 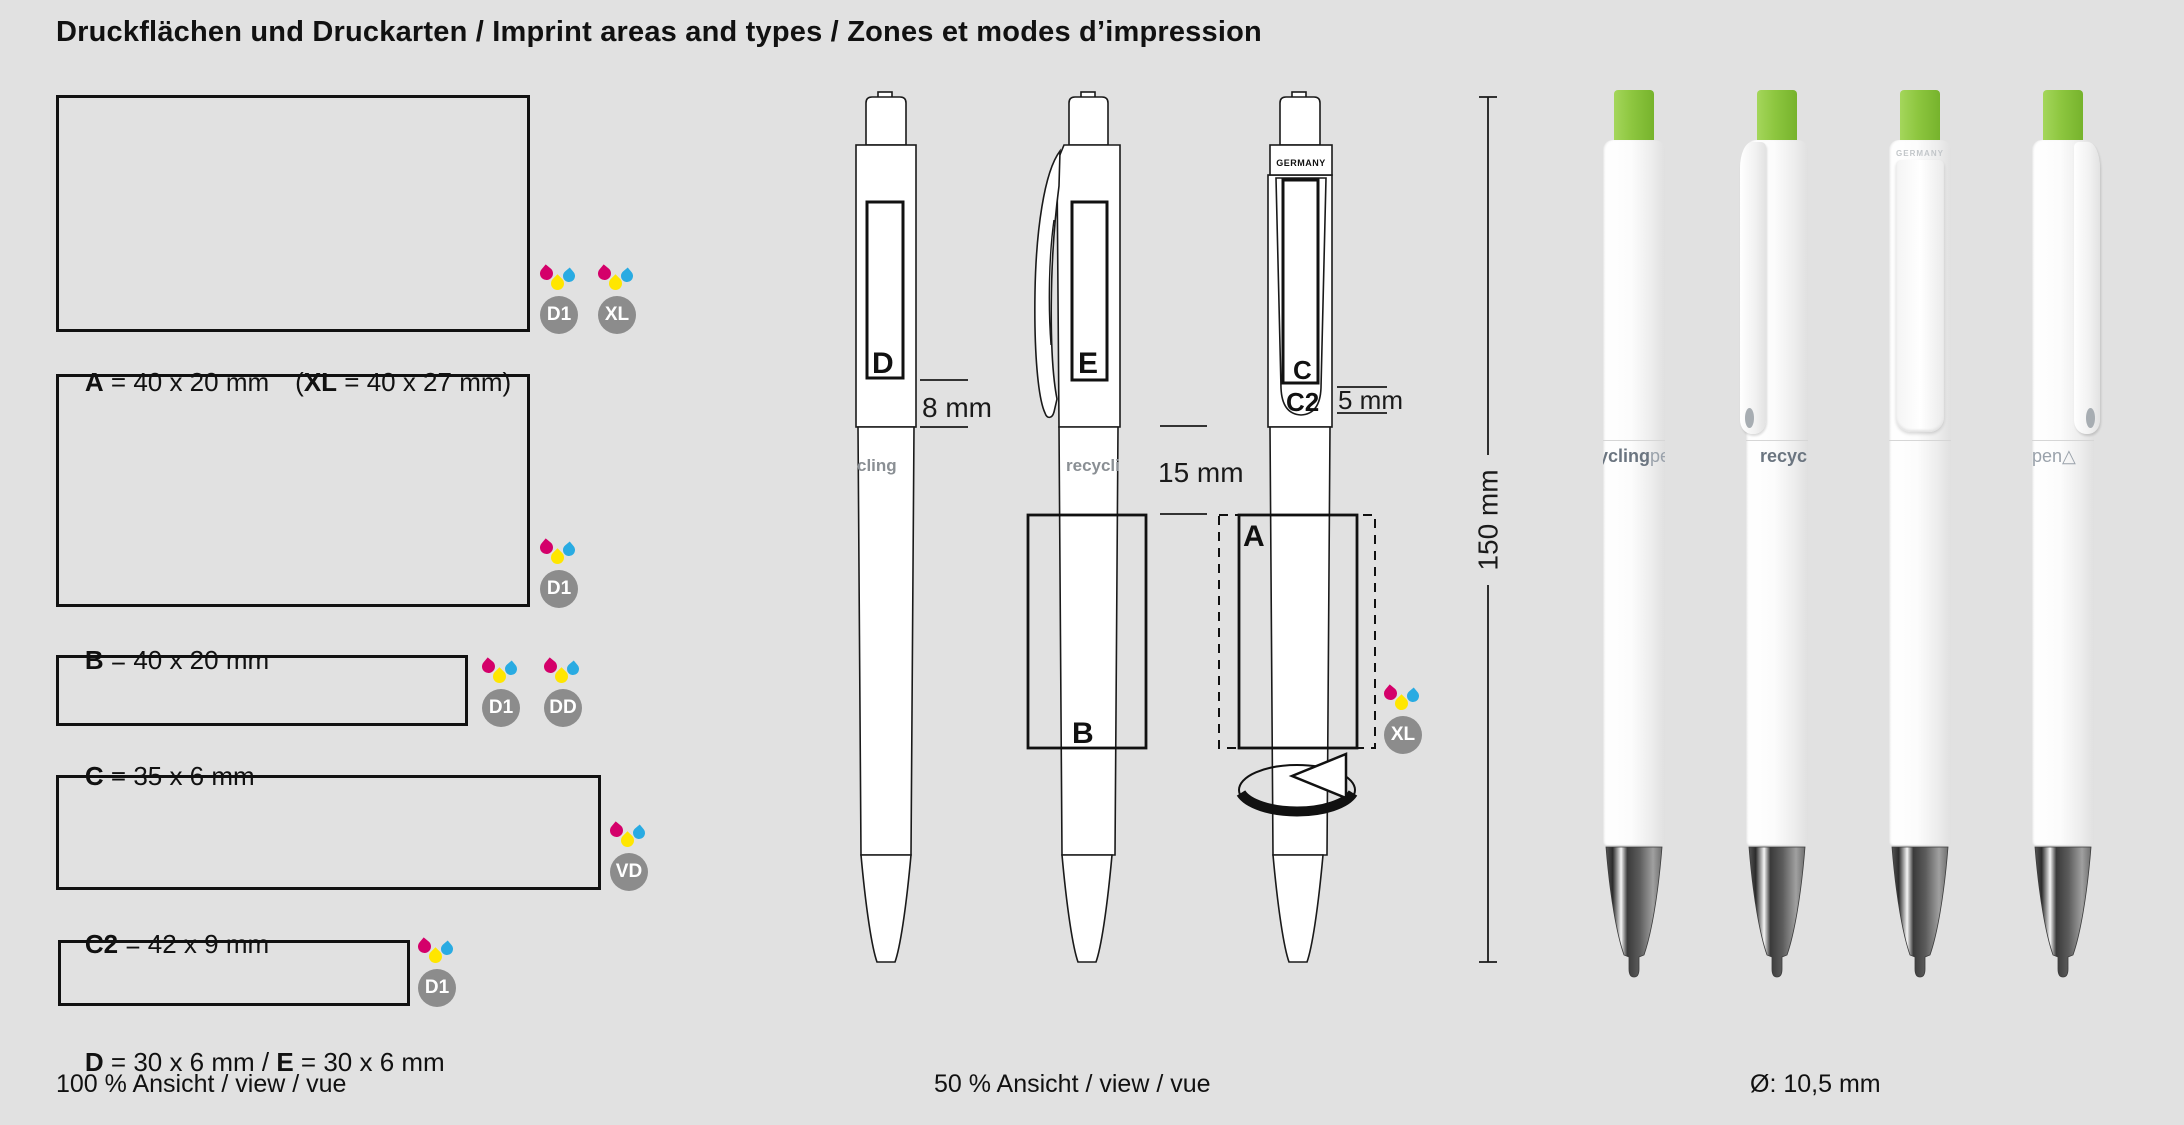 I want to click on imprint-window-e, so click(x=1089, y=291).